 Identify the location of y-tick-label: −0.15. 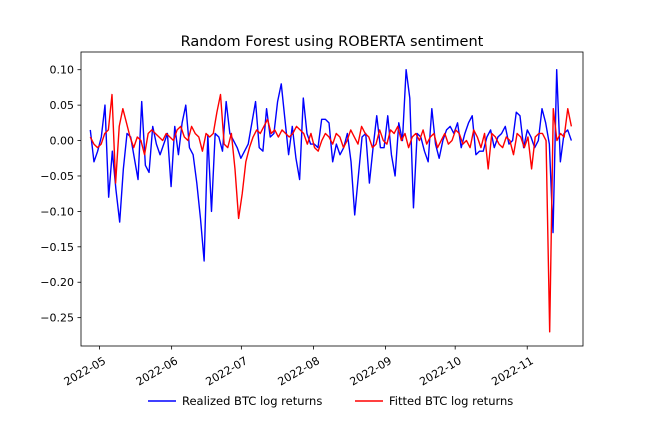
(57, 247).